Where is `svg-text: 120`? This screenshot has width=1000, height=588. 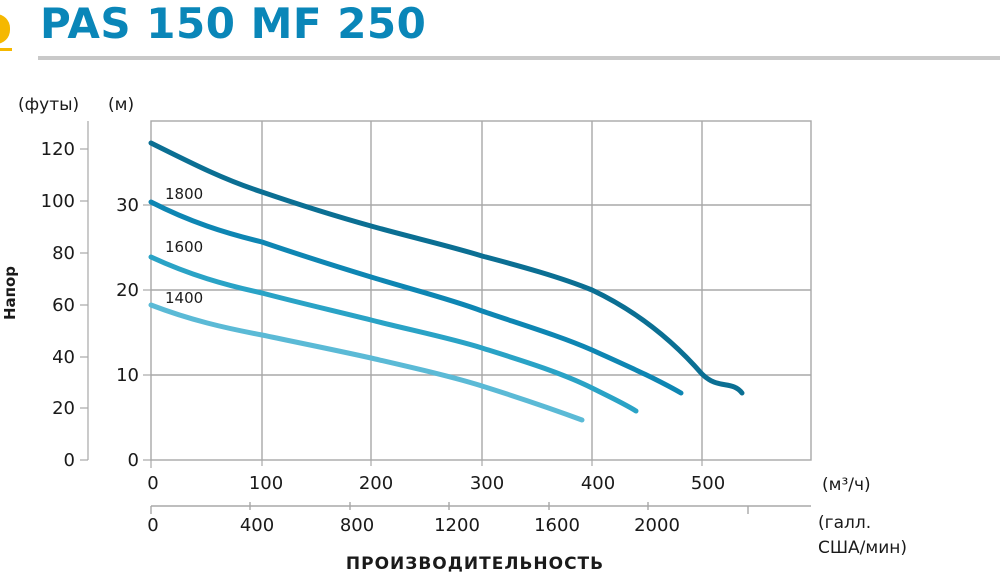 svg-text: 120 is located at coordinates (58, 149).